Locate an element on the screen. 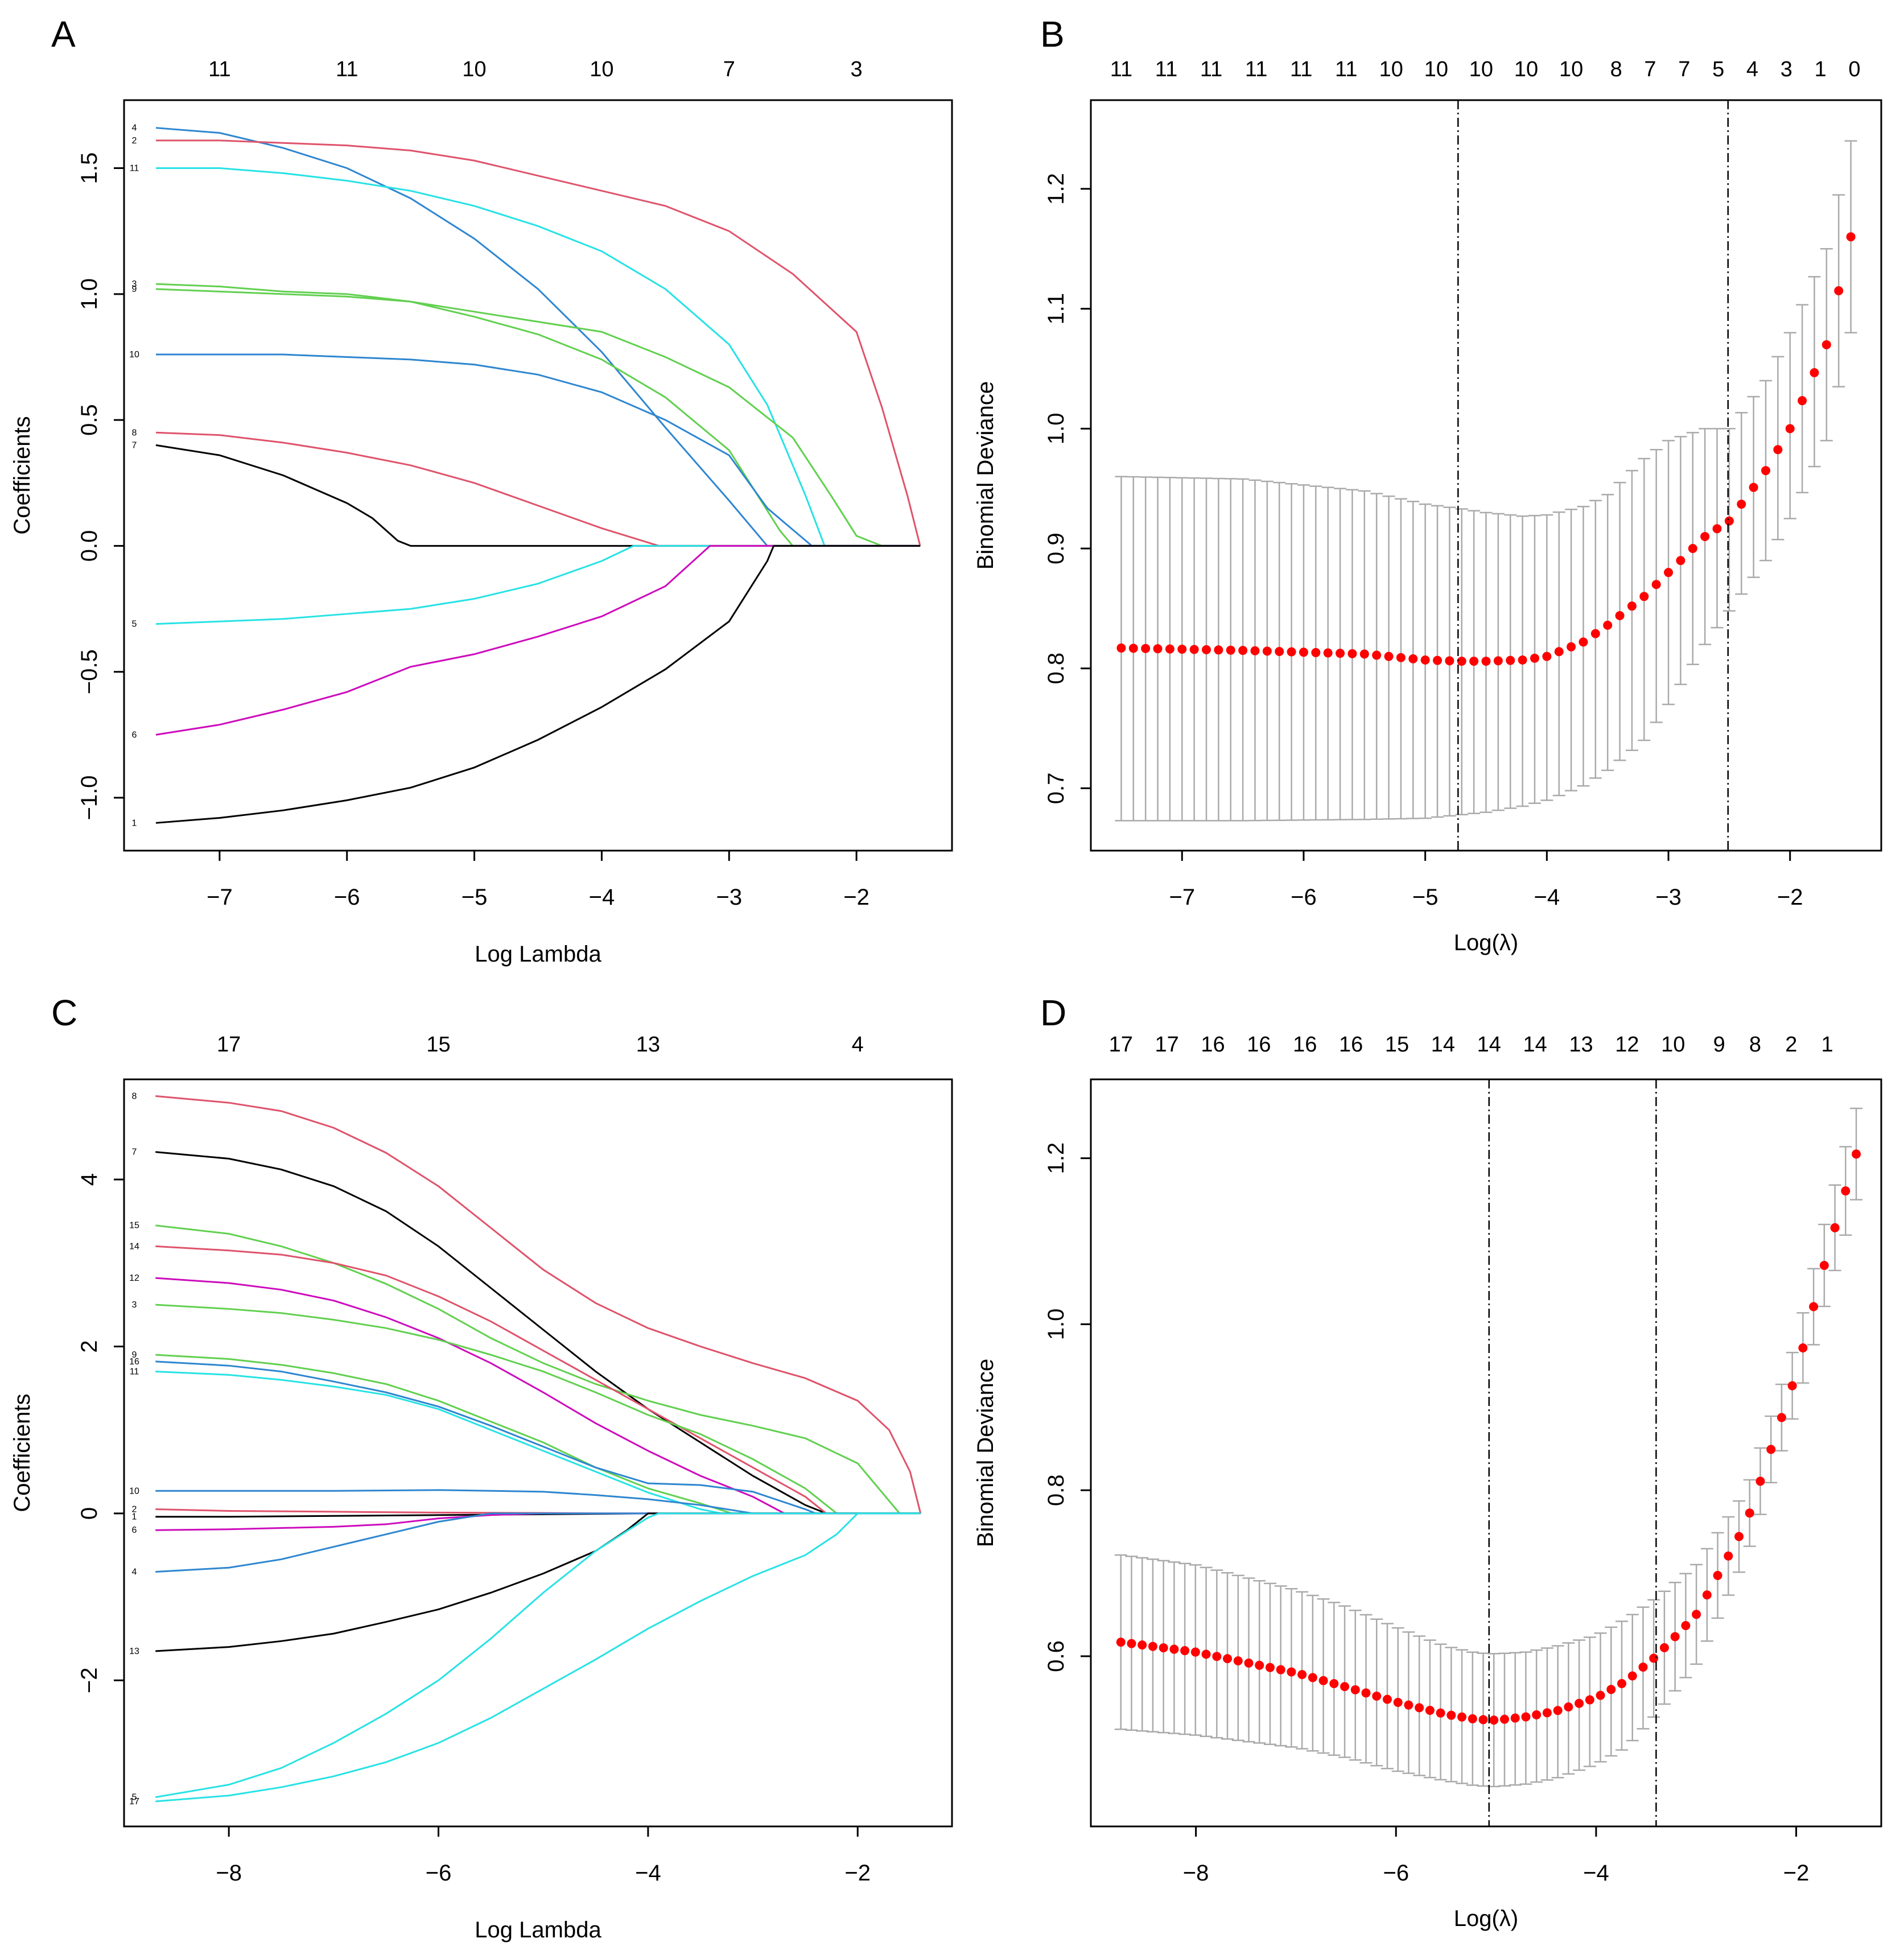 Image resolution: width=1904 pixels, height=1959 pixels. coef-label: 8 is located at coordinates (135, 433).